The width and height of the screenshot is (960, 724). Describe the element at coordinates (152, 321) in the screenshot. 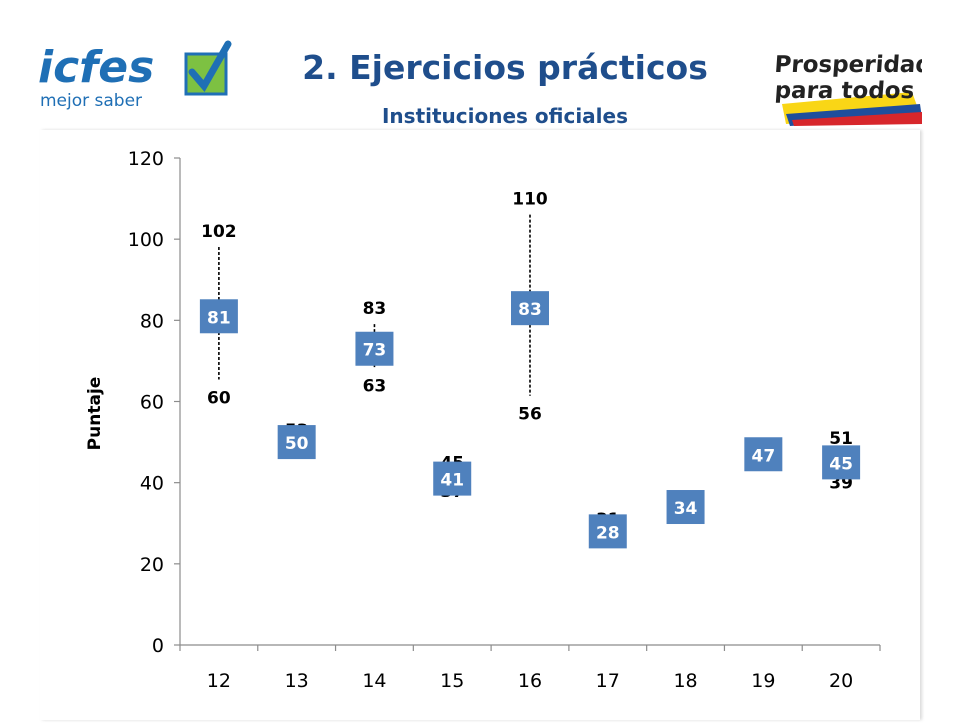

I see `y-tick-label: 80` at that location.